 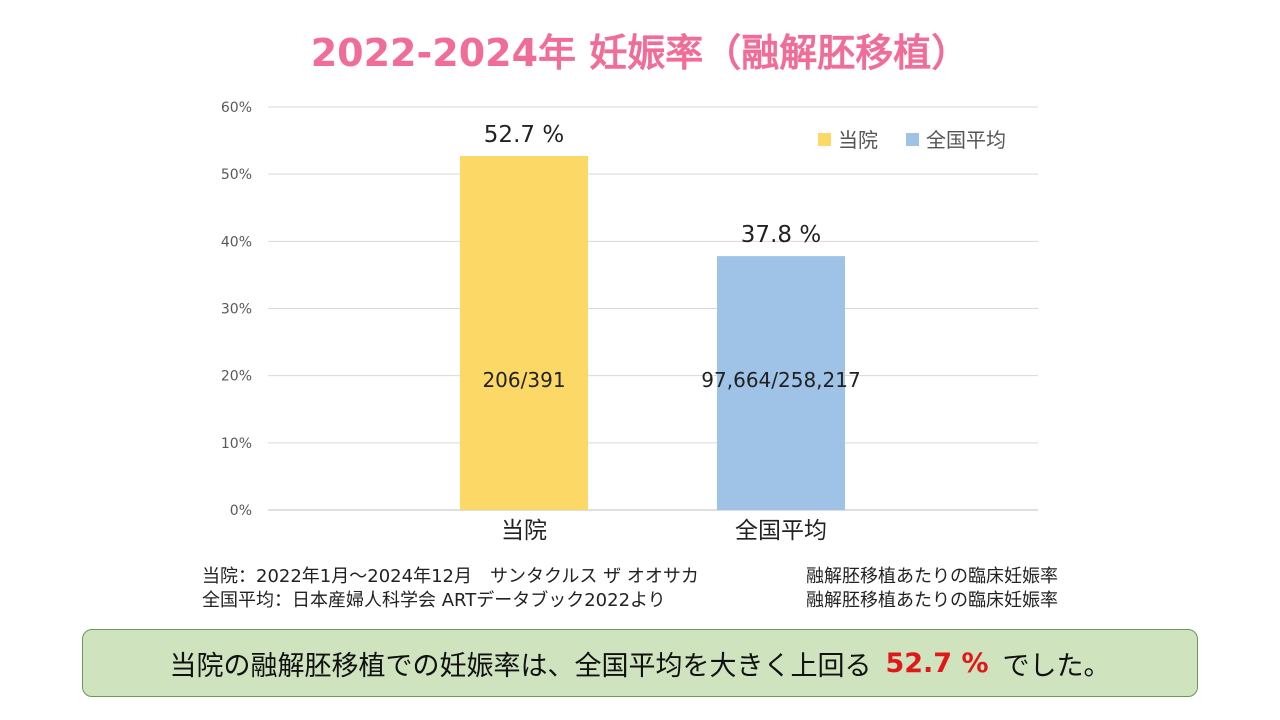 I want to click on x-tick-label: 全国平均, so click(x=781, y=531).